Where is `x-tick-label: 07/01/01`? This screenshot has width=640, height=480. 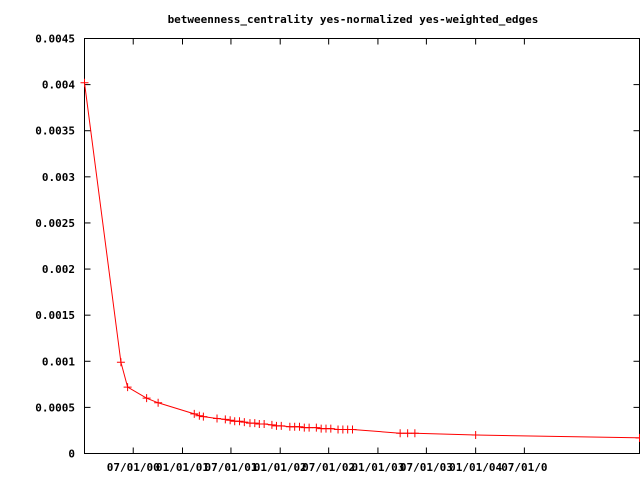 x-tick-label: 07/01/01 is located at coordinates (230, 467).